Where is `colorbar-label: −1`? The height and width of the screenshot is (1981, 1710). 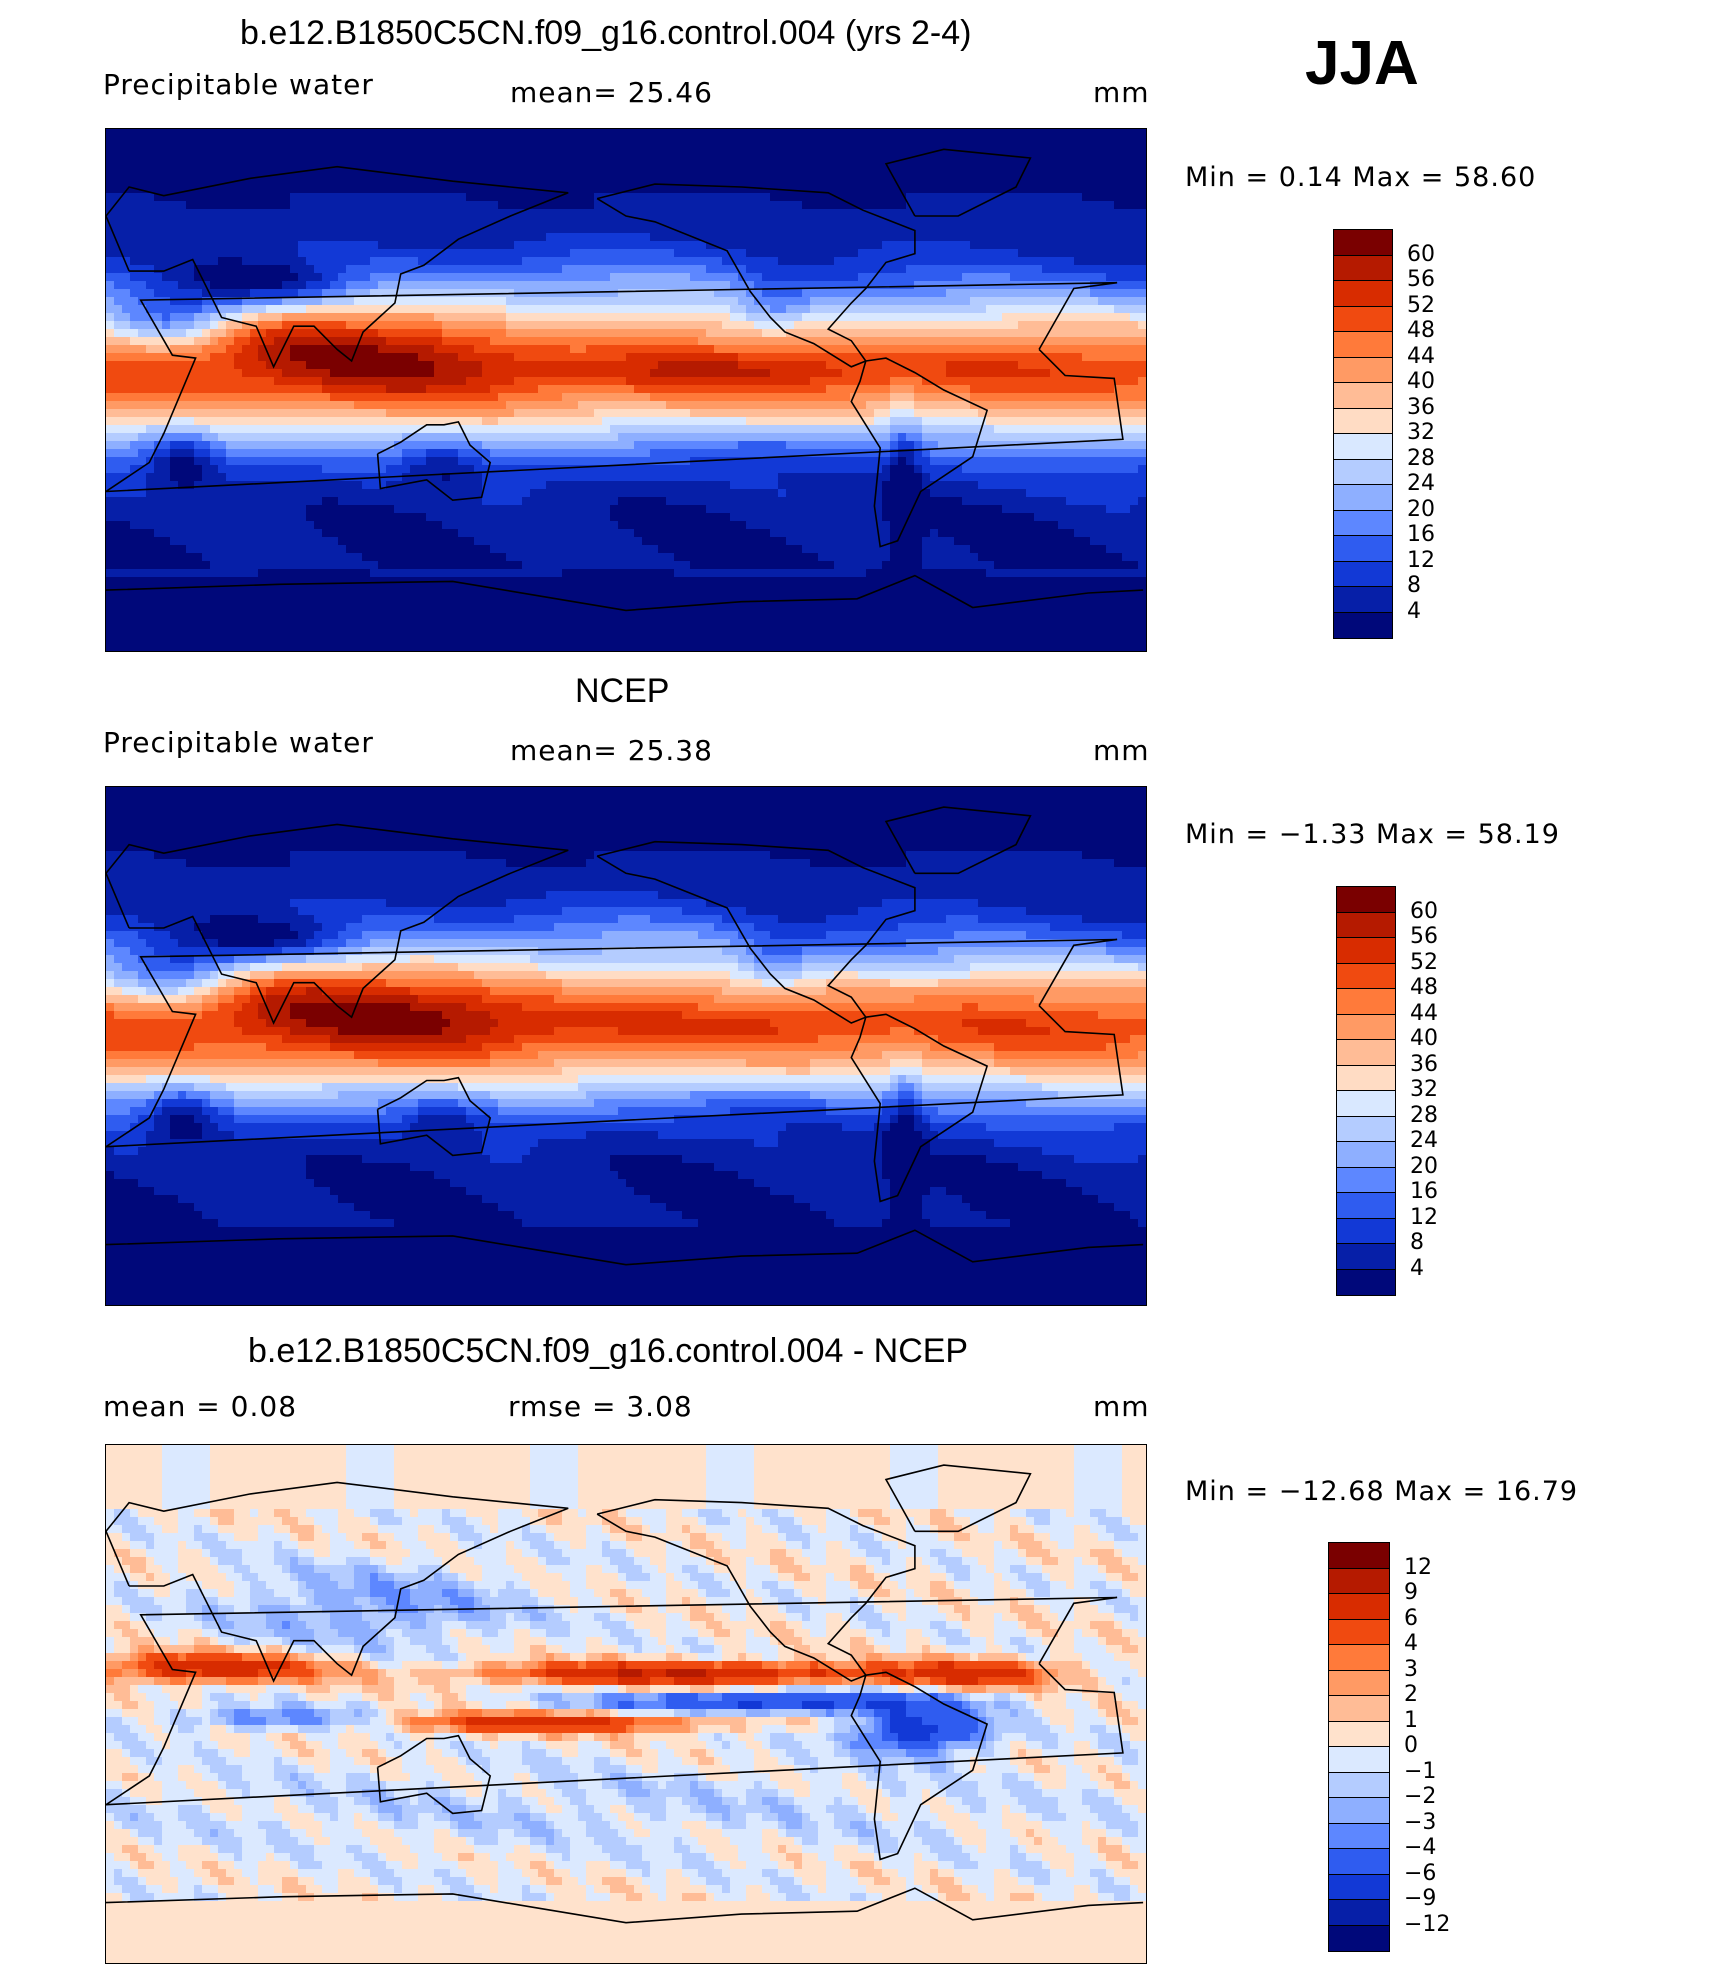 colorbar-label: −1 is located at coordinates (1420, 1771).